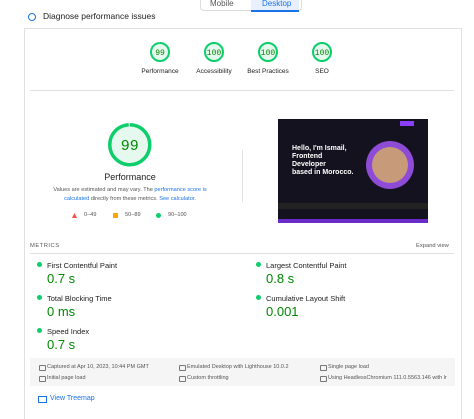 Image resolution: width=474 pixels, height=419 pixels. Describe the element at coordinates (61, 311) in the screenshot. I see `metric-value: 0 ms` at that location.